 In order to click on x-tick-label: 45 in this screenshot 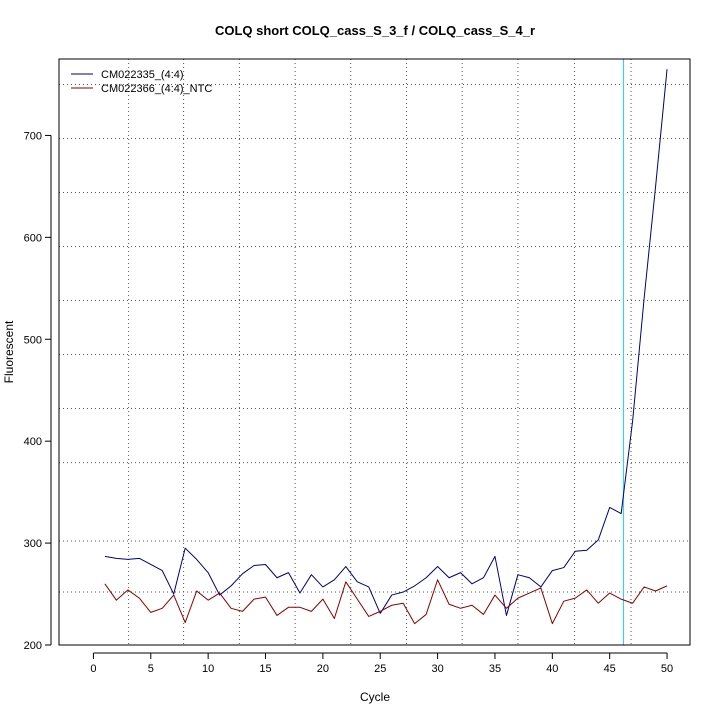, I will do `click(610, 669)`.